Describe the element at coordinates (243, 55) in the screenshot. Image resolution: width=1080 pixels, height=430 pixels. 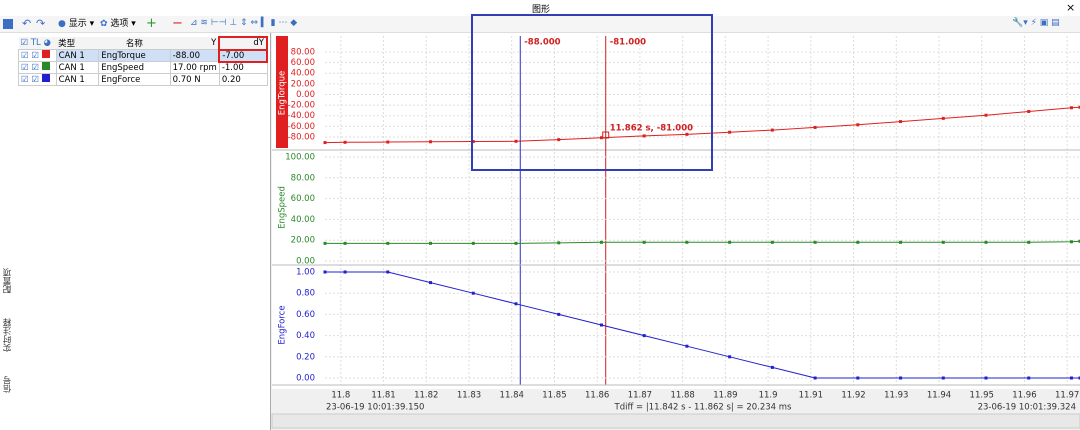
I see `dy-cell: -7.00` at that location.